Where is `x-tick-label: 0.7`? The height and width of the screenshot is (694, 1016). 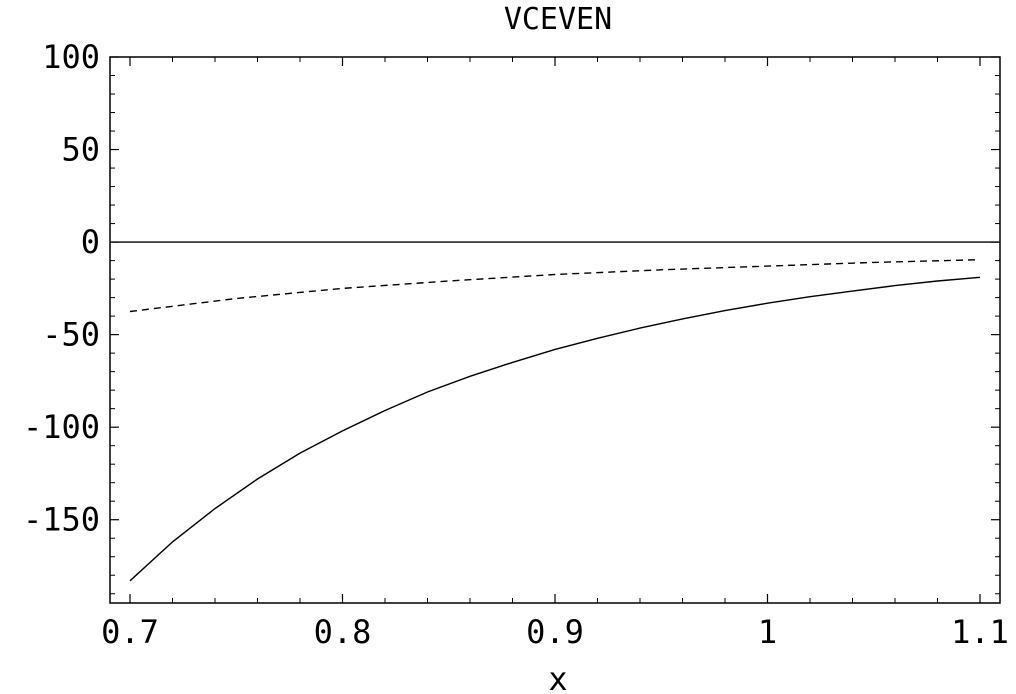 x-tick-label: 0.7 is located at coordinates (130, 632).